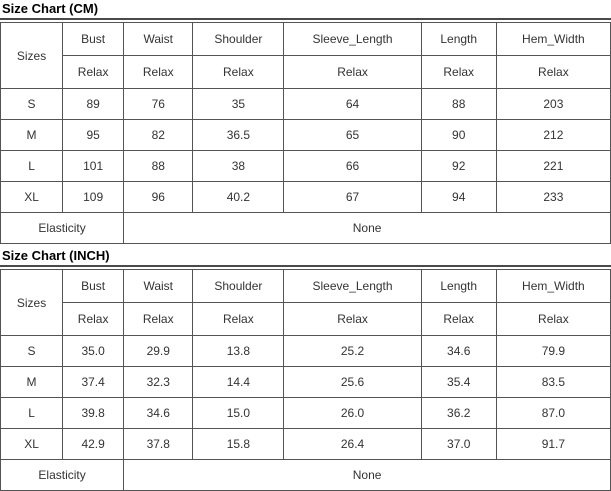 The height and width of the screenshot is (491, 611). What do you see at coordinates (238, 413) in the screenshot?
I see `value-cell: 15.0` at bounding box center [238, 413].